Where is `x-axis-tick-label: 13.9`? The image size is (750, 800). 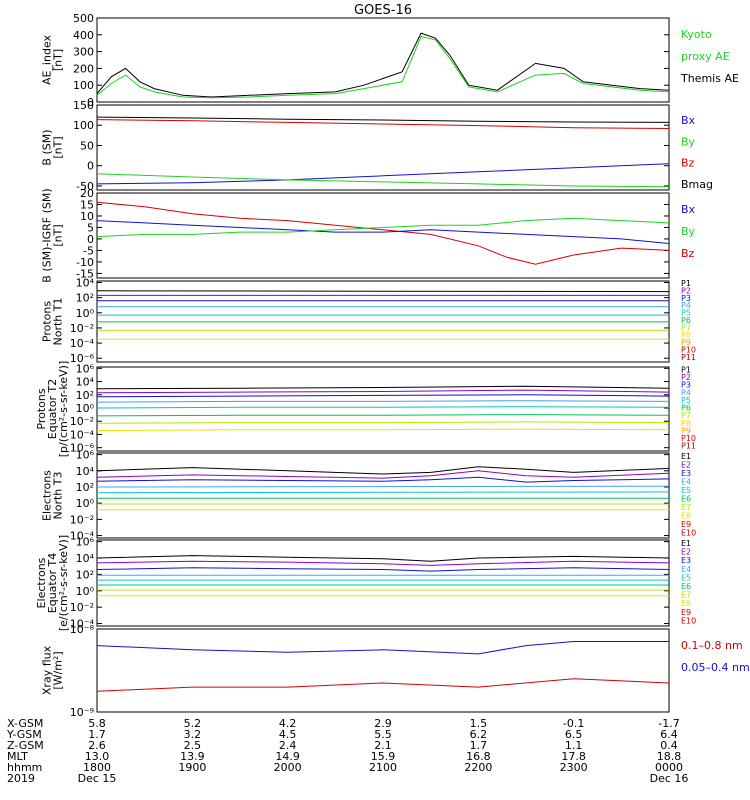
x-axis-tick-label: 13.9 is located at coordinates (192, 756).